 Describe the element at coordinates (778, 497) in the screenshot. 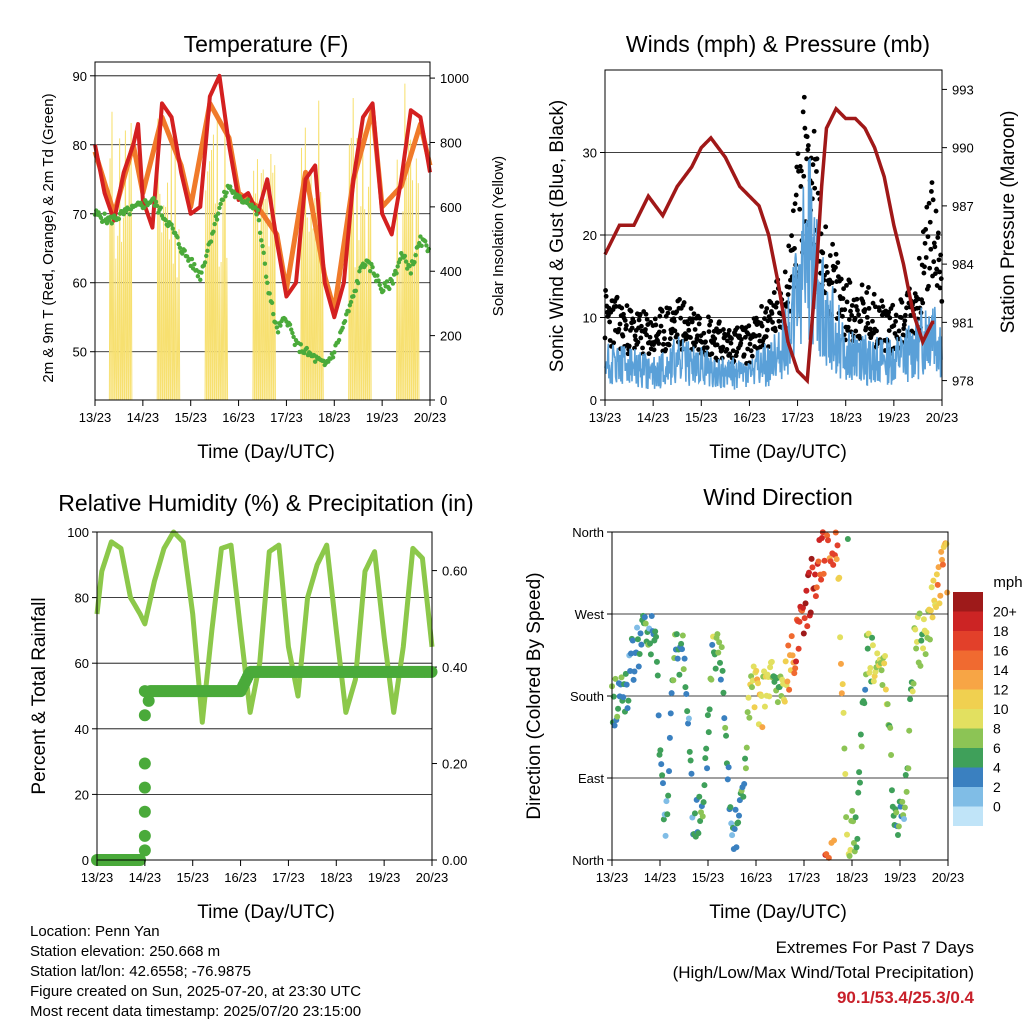

I see `direction-title: Wind Direction` at that location.